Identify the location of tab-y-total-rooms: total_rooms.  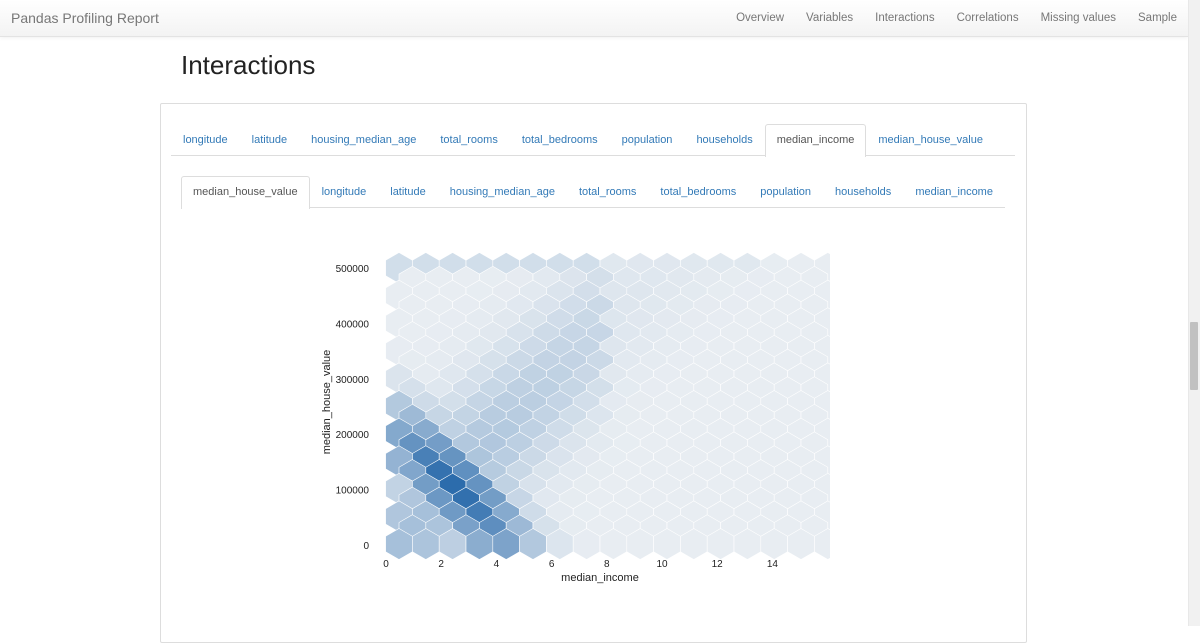
(607, 192).